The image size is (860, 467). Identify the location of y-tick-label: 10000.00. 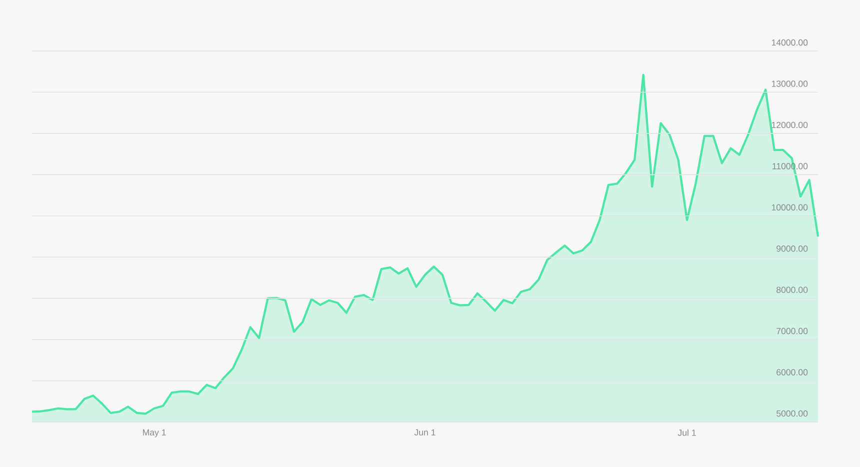
(790, 207).